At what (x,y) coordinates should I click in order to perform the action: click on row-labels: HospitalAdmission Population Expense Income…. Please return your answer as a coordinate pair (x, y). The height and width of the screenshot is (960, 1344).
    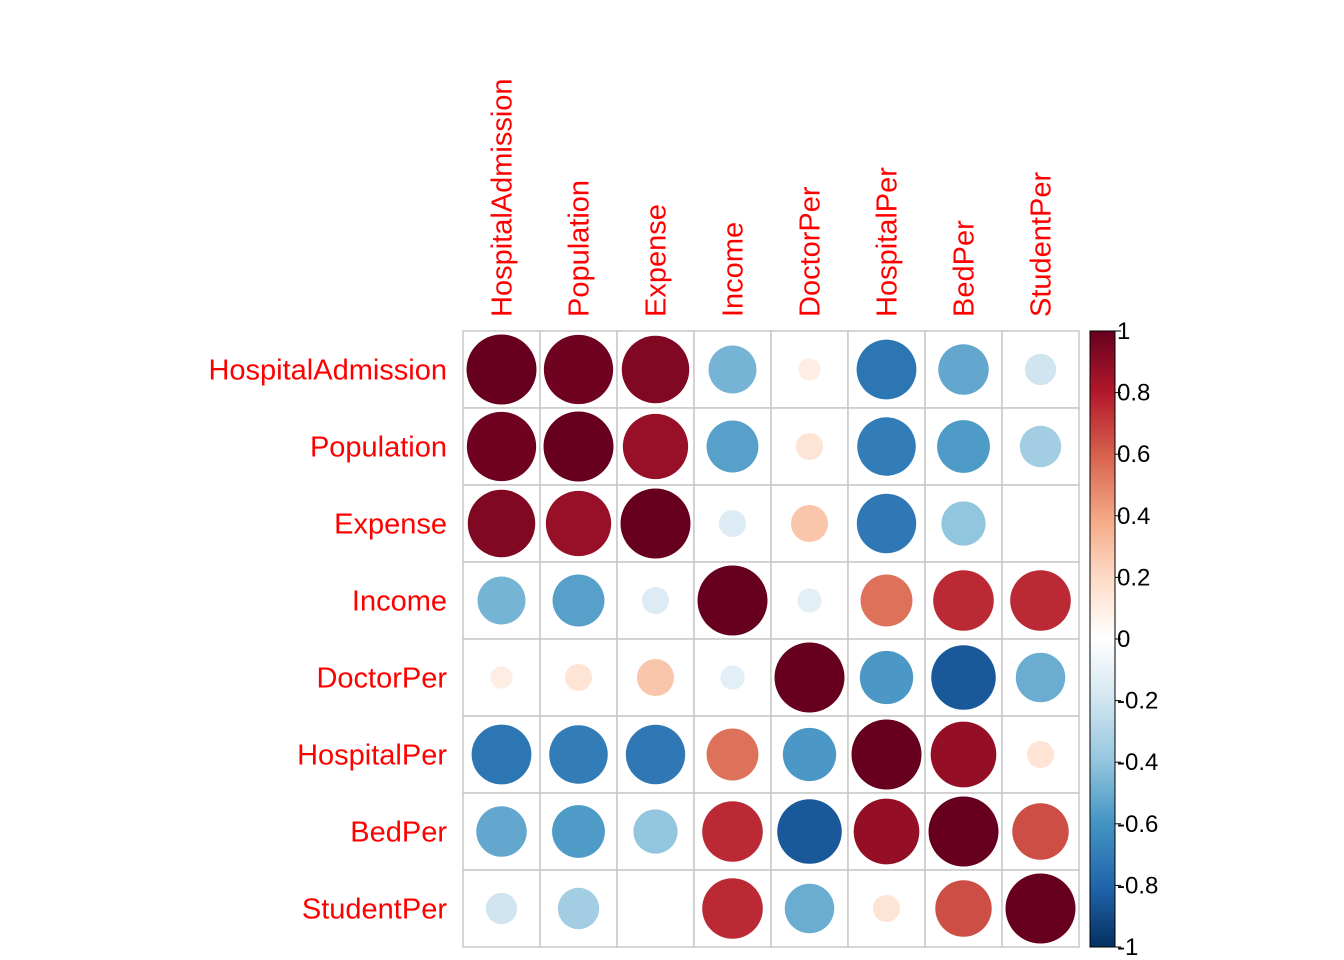
    Looking at the image, I should click on (327, 640).